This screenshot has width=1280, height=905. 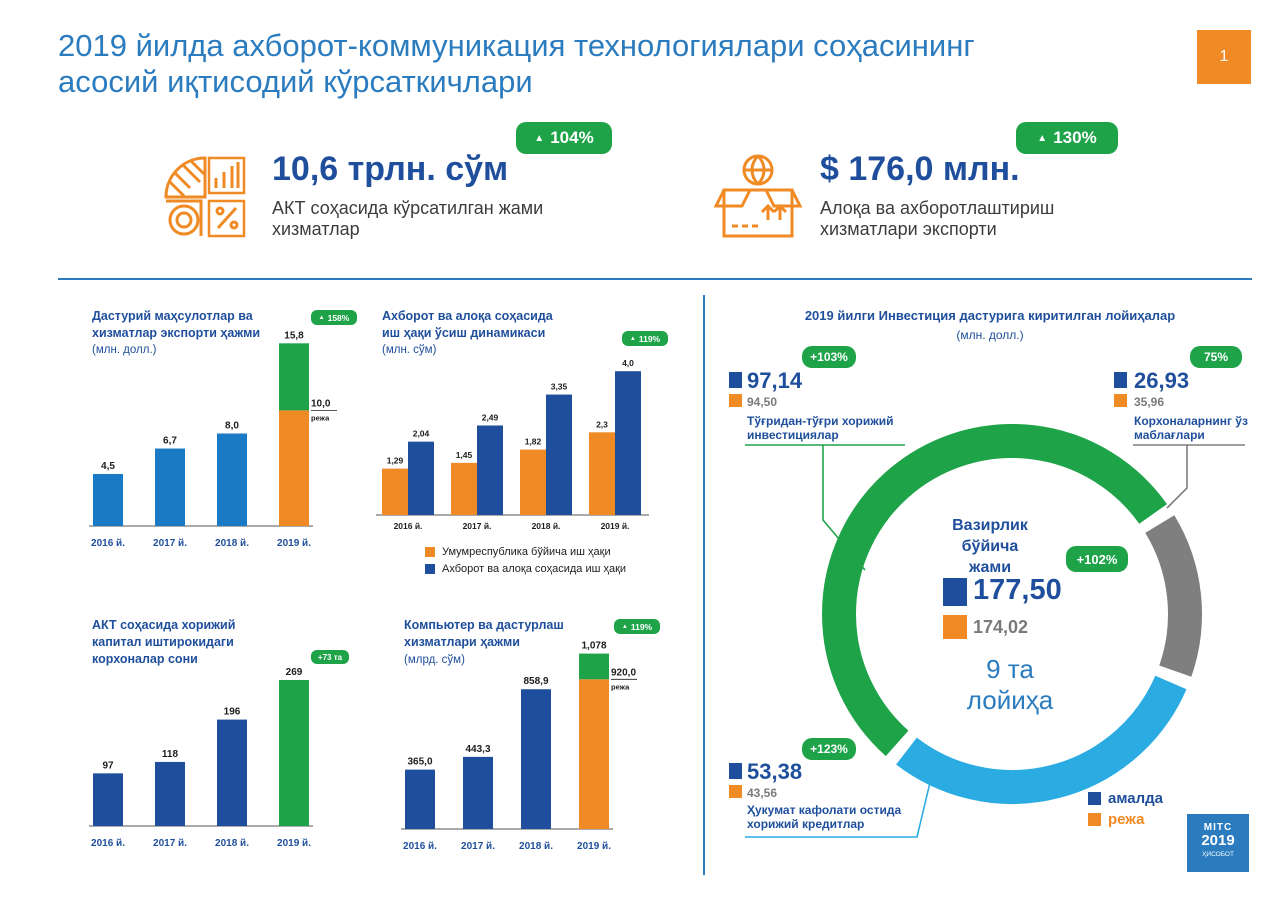 What do you see at coordinates (430, 569) in the screenshot?
I see `legend-swatch-blue` at bounding box center [430, 569].